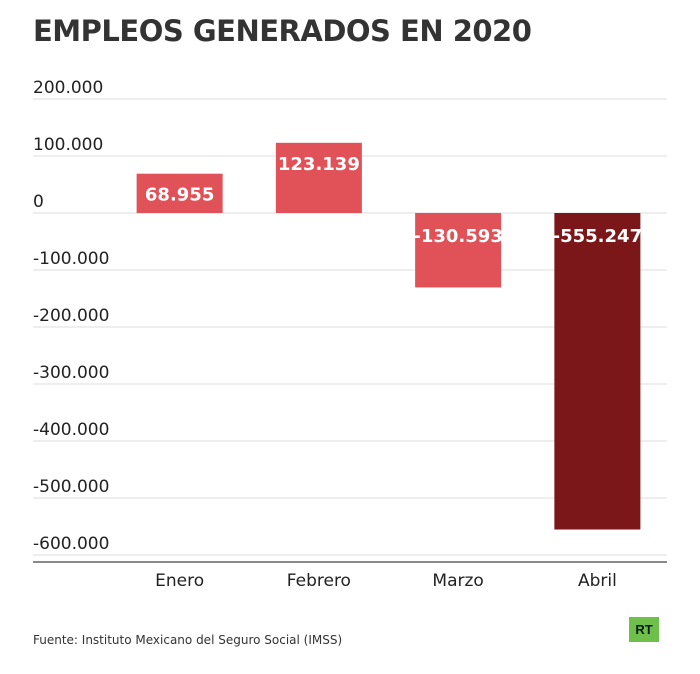  I want to click on y-tick-label: -100.000, so click(71, 259).